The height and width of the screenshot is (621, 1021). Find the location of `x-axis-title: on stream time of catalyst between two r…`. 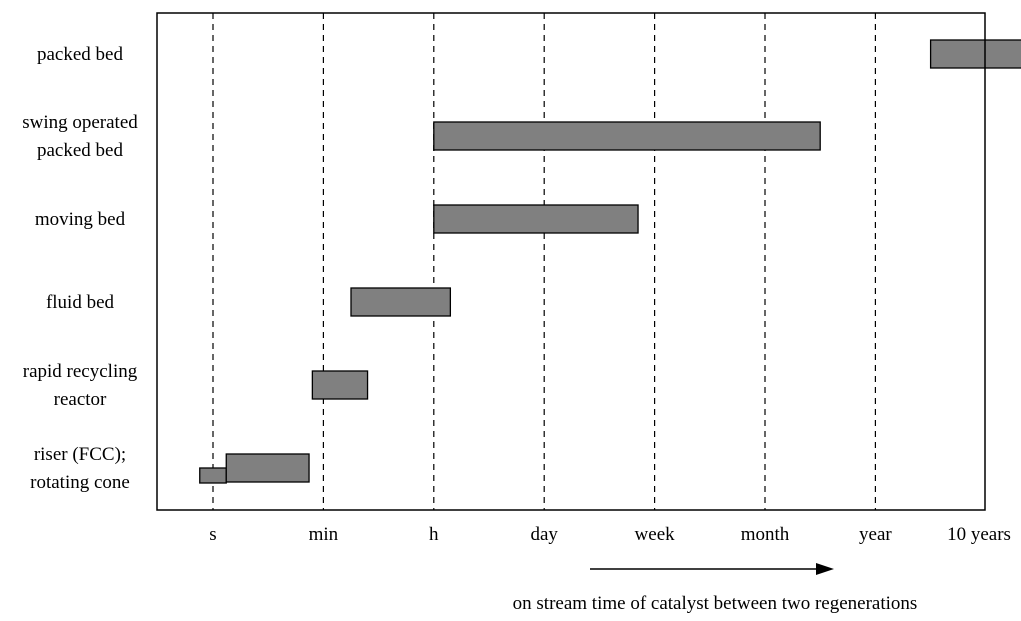

x-axis-title: on stream time of catalyst between two r… is located at coordinates (715, 603).